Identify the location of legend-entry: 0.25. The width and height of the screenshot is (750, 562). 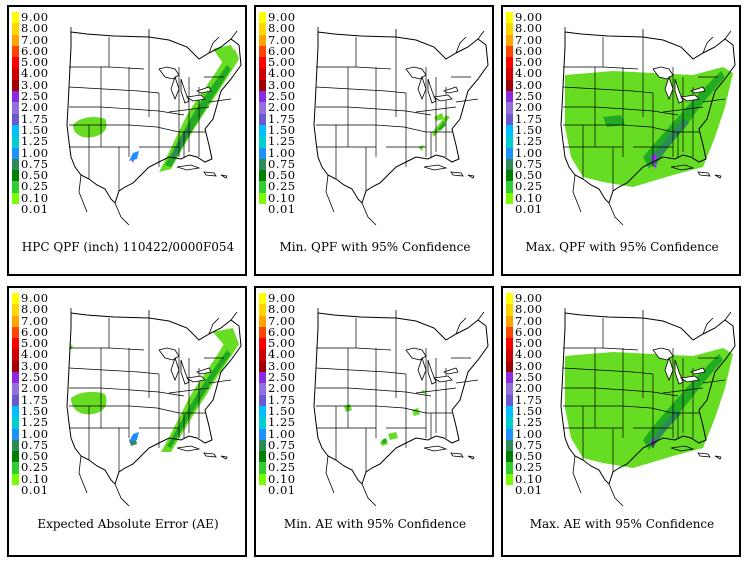
(531, 467).